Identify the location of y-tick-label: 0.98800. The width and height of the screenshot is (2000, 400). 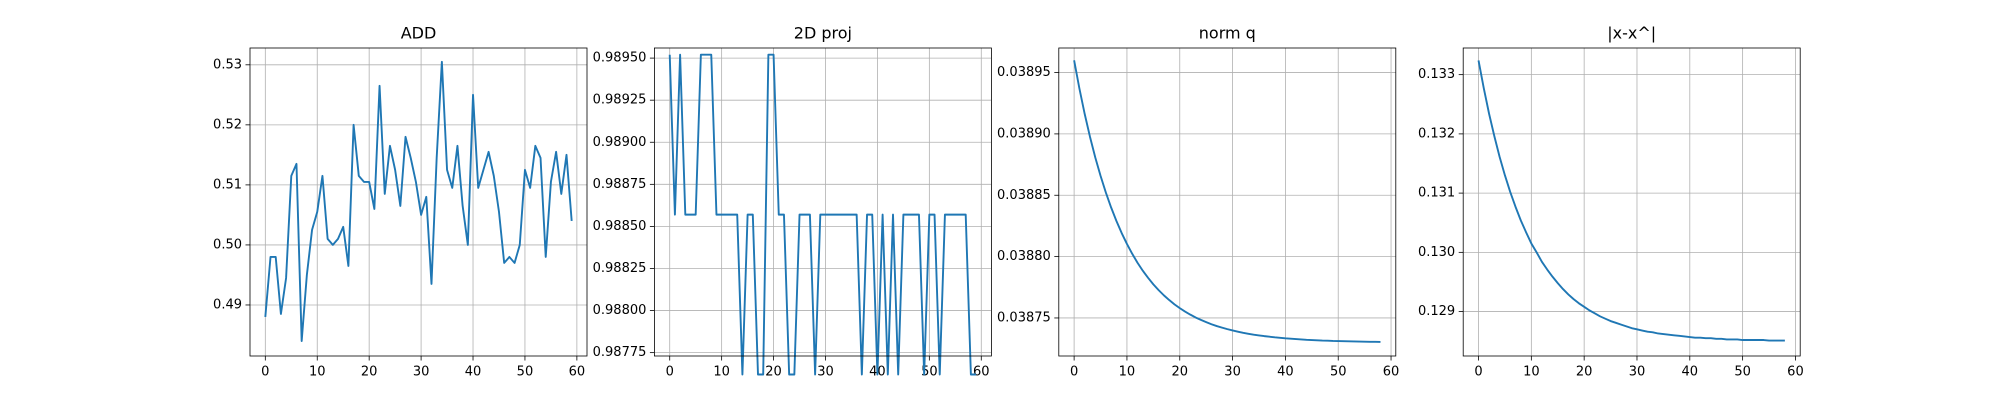
(620, 310).